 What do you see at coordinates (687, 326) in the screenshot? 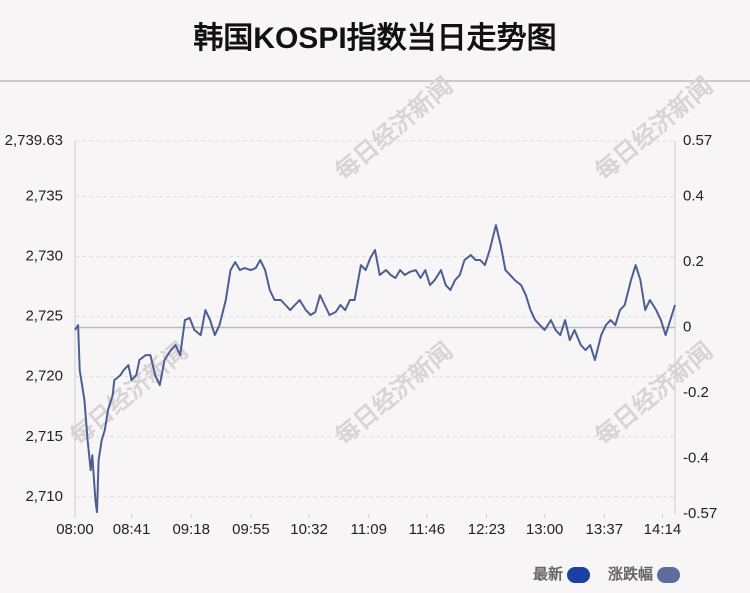
I see `y2-tick-label: 0` at bounding box center [687, 326].